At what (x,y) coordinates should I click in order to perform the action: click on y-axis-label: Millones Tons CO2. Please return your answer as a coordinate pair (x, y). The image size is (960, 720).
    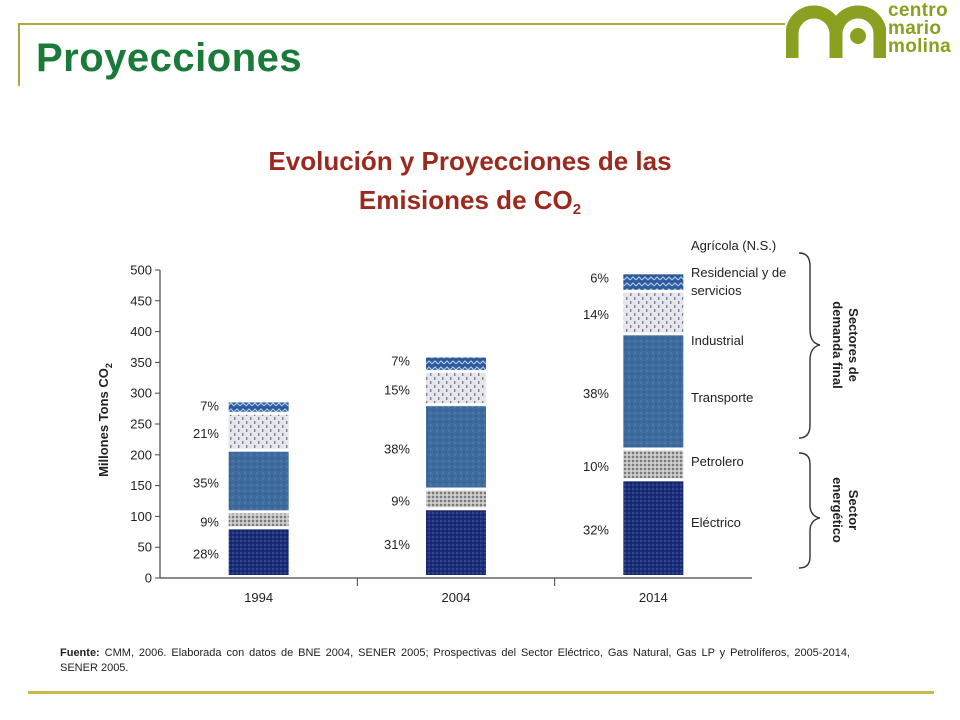
    Looking at the image, I should click on (105, 420).